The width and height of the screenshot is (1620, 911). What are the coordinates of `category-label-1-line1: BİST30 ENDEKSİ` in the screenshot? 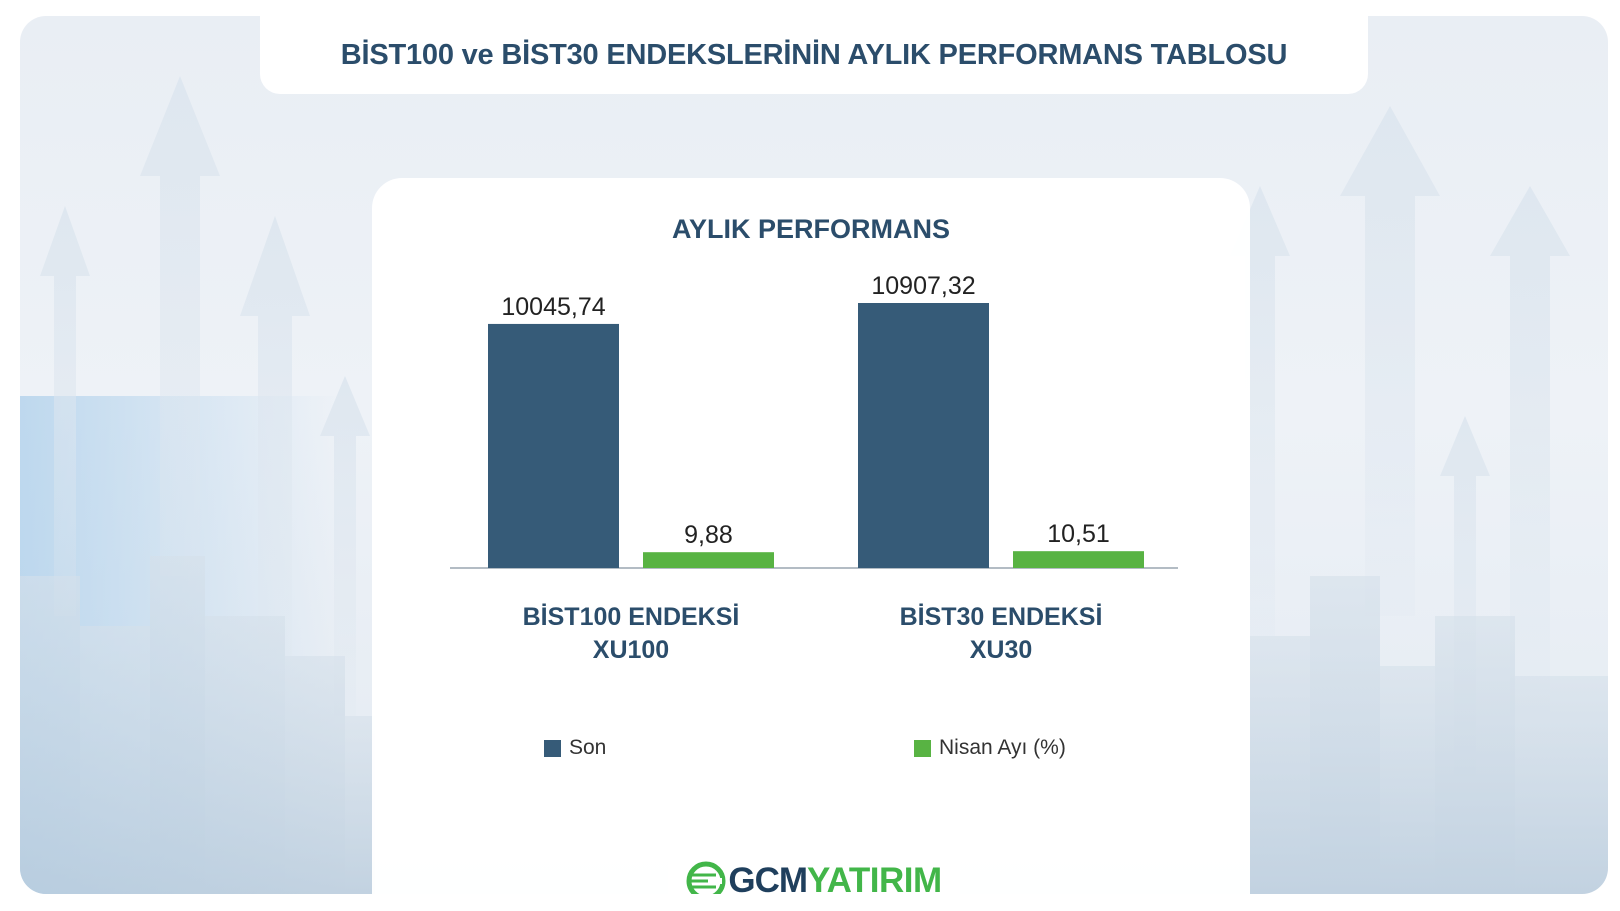 It's located at (1001, 617).